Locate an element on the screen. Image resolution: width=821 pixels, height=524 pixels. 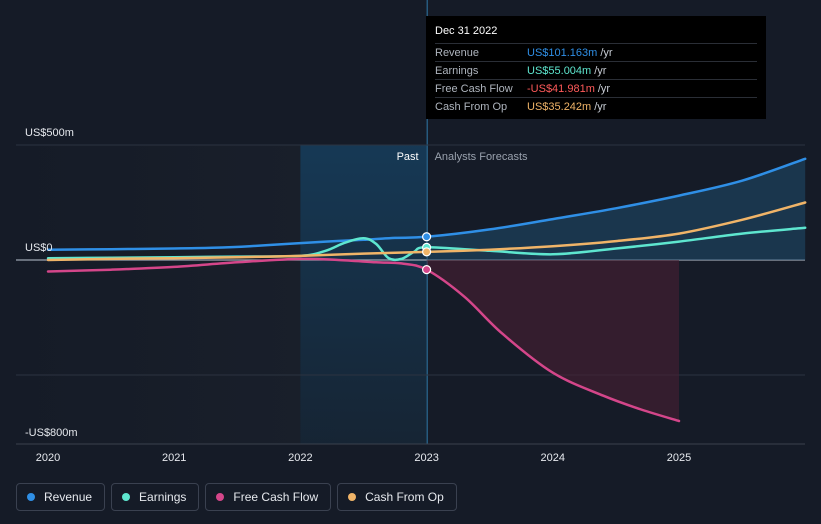
legend-label: Revenue is located at coordinates (68, 497).